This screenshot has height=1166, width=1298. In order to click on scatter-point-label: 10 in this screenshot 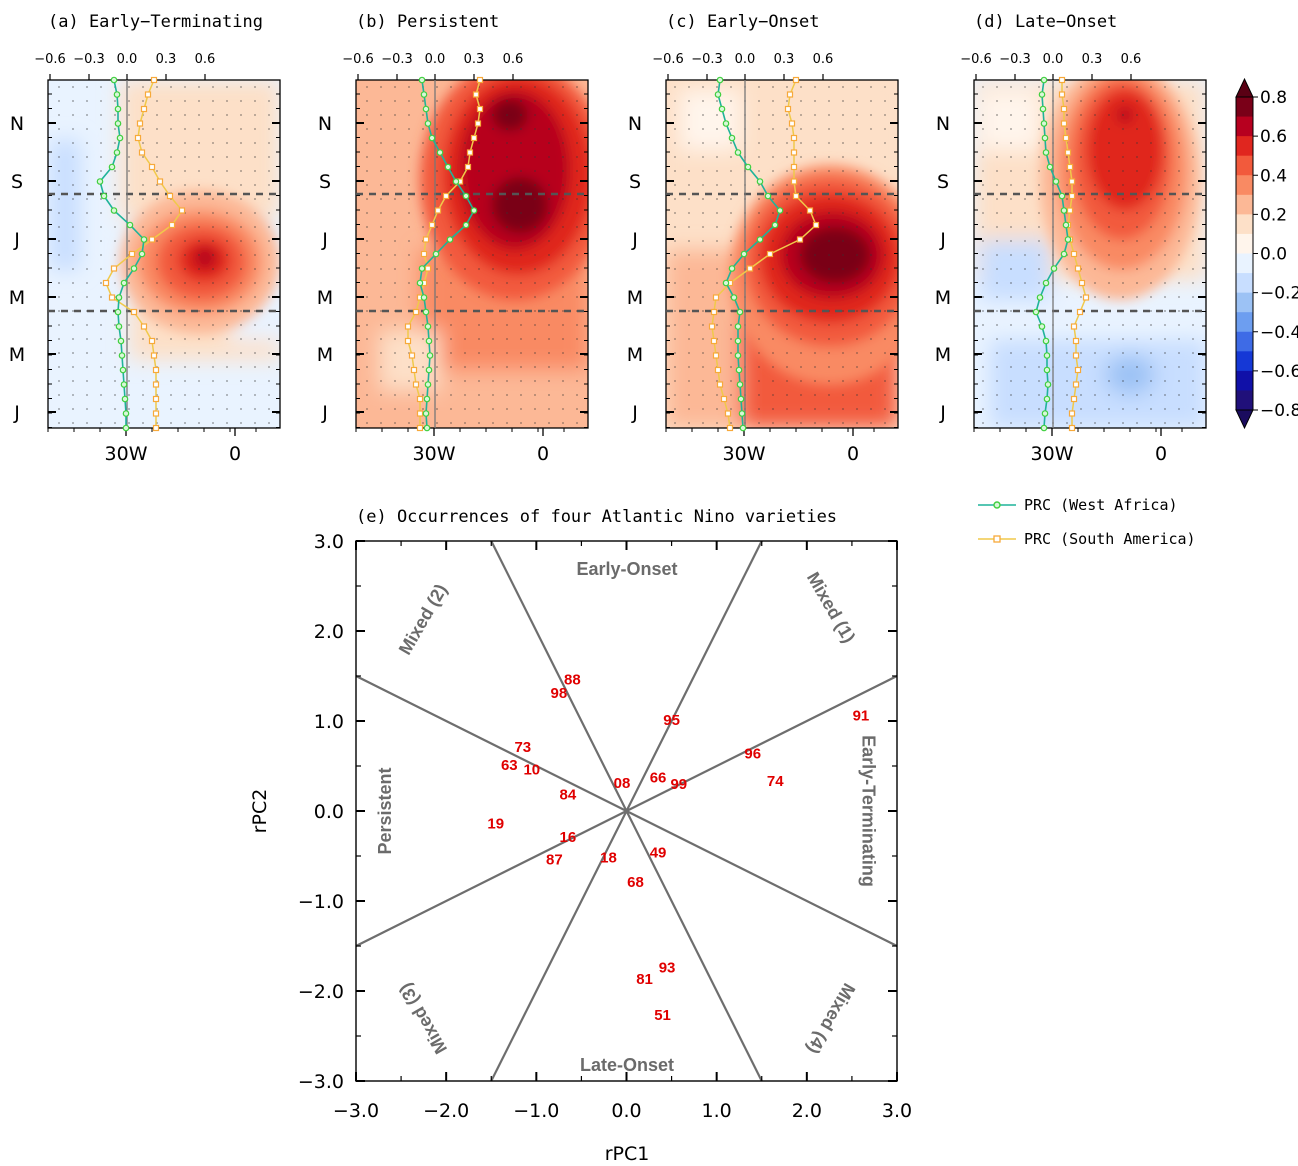, I will do `click(531, 769)`.